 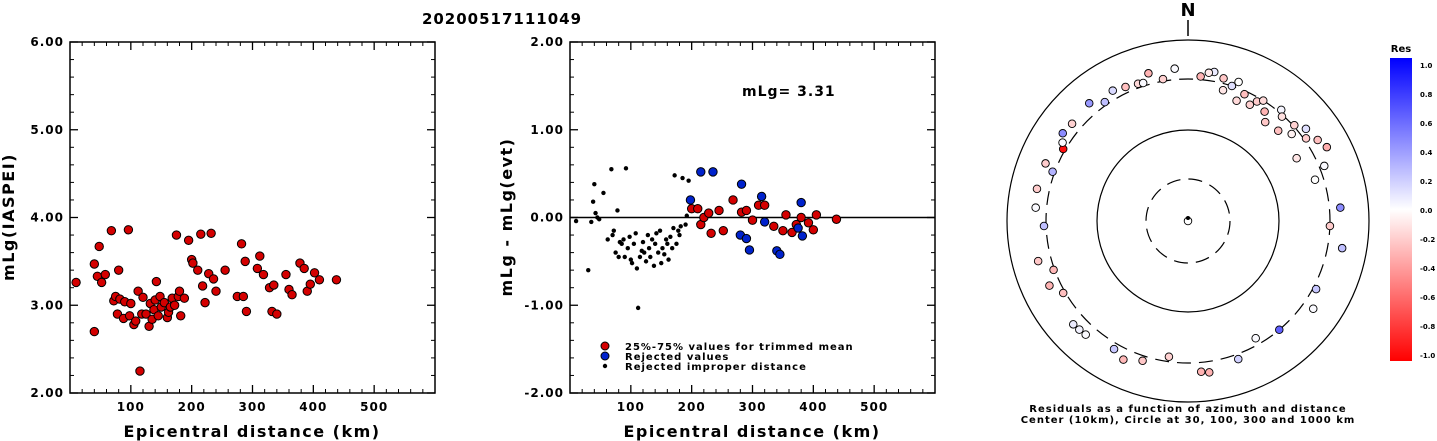 What do you see at coordinates (502, 19) in the screenshot?
I see `chart-title: 20200517111049` at bounding box center [502, 19].